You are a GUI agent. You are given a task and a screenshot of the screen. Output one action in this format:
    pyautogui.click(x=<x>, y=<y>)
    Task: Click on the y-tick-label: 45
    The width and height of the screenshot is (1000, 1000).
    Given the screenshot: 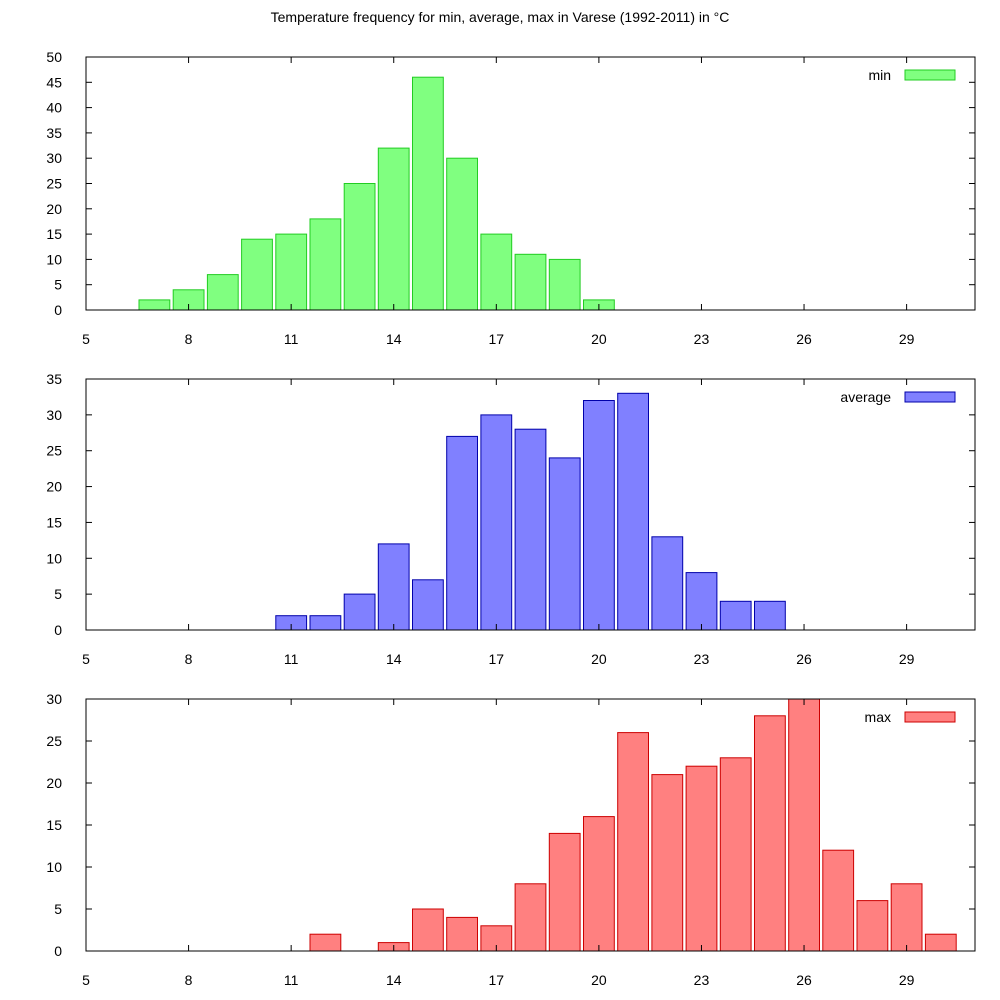 What is the action you would take?
    pyautogui.click(x=54, y=82)
    